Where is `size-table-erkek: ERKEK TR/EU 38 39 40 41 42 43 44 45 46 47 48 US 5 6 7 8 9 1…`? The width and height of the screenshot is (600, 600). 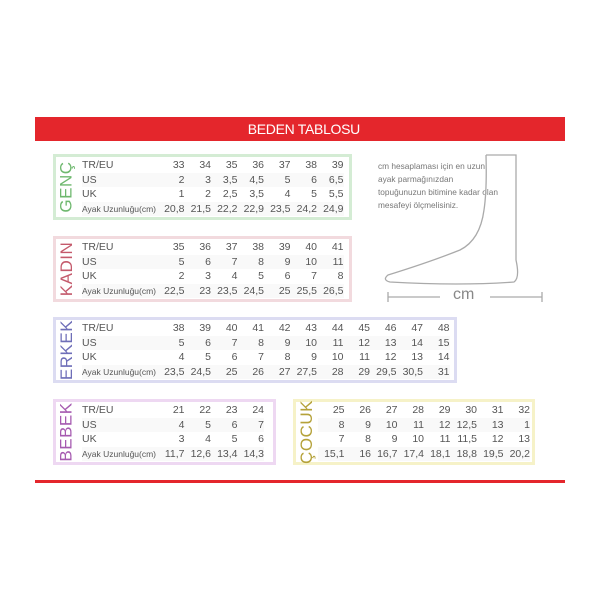
size-table-erkek: ERKEK TR/EU 38 39 40 41 42 43 44 45 46 47 48 US 5 6 7 8 9 1… is located at coordinates (255, 350).